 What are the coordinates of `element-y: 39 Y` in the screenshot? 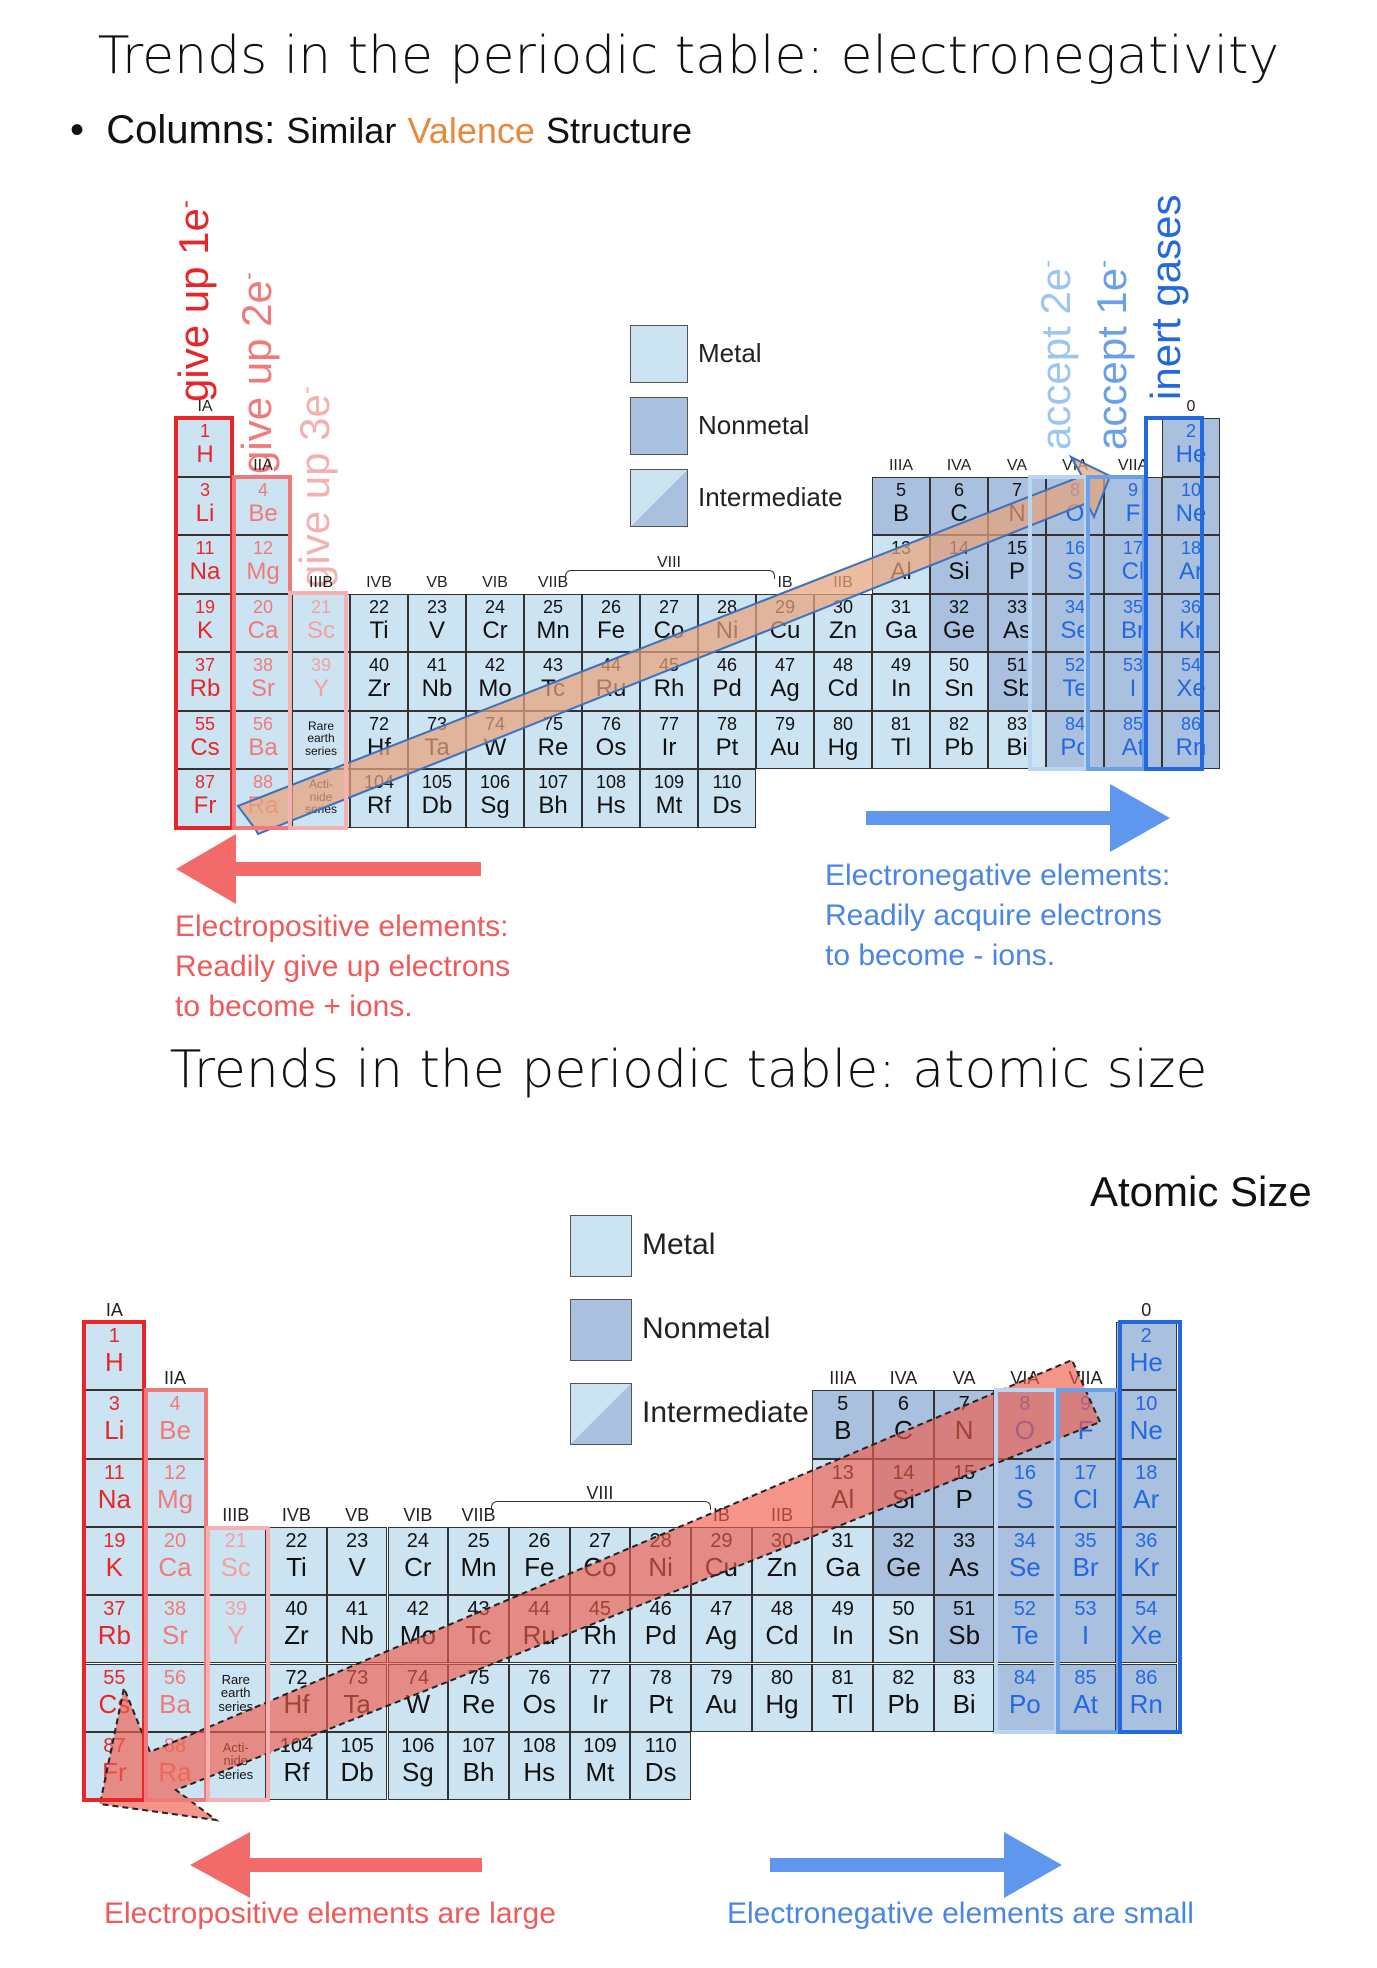 It's located at (321, 681).